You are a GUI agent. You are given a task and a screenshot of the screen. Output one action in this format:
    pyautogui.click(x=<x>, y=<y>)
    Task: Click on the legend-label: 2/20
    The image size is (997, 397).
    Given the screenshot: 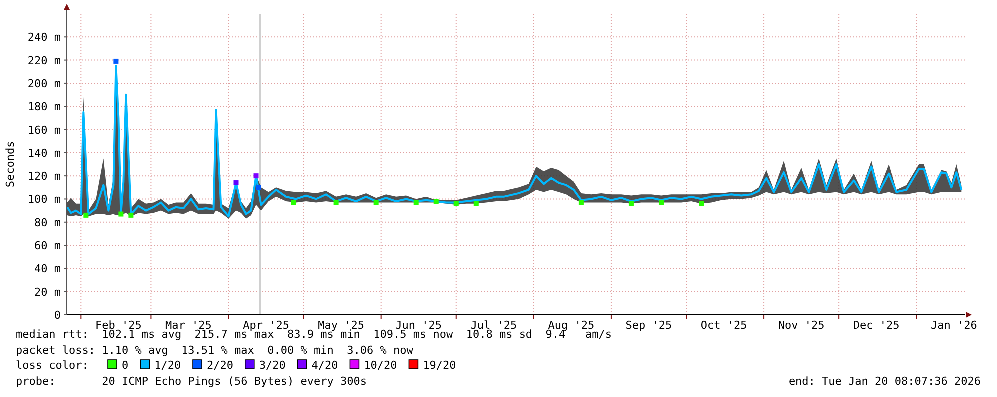 What is the action you would take?
    pyautogui.click(x=220, y=365)
    